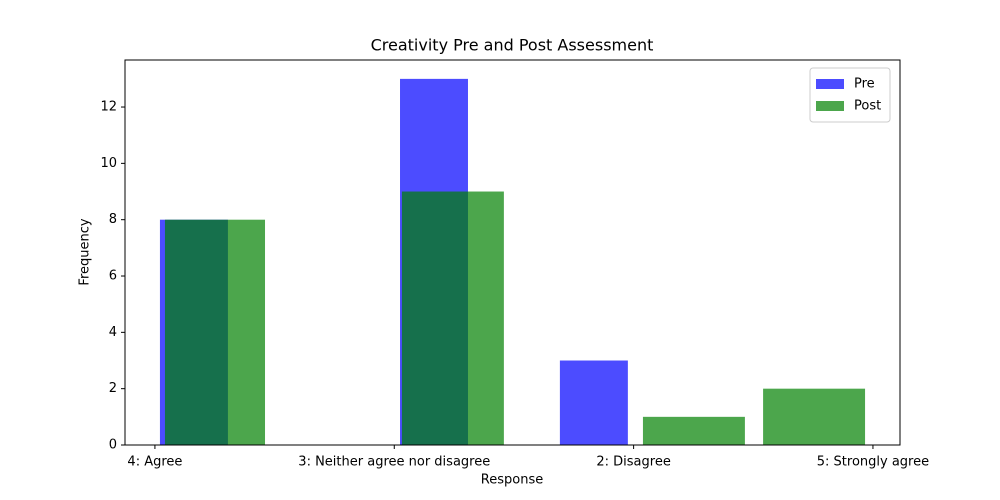  I want to click on y-tick-label: 0, so click(113, 445).